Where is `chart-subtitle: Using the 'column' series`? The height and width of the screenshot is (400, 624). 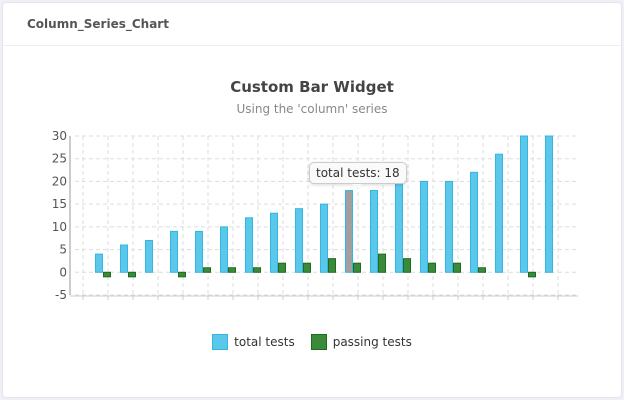 chart-subtitle: Using the 'column' series is located at coordinates (311, 109).